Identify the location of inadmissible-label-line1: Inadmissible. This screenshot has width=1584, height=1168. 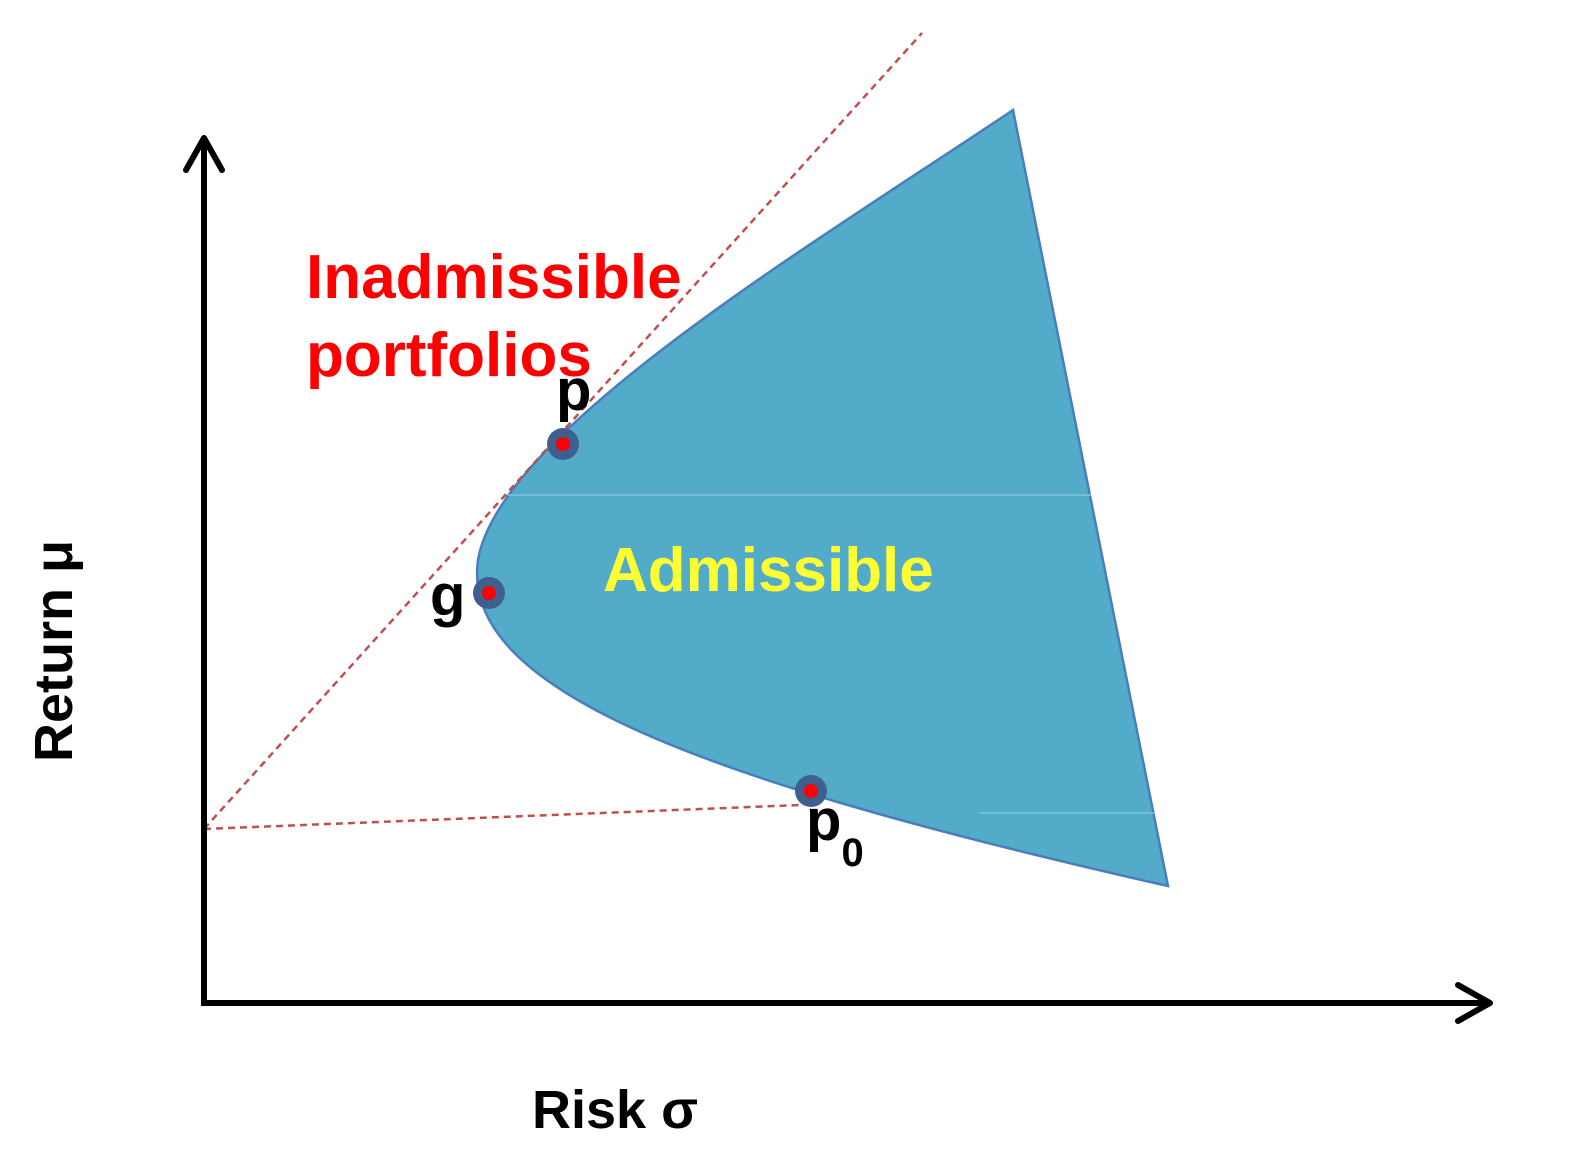
(494, 277).